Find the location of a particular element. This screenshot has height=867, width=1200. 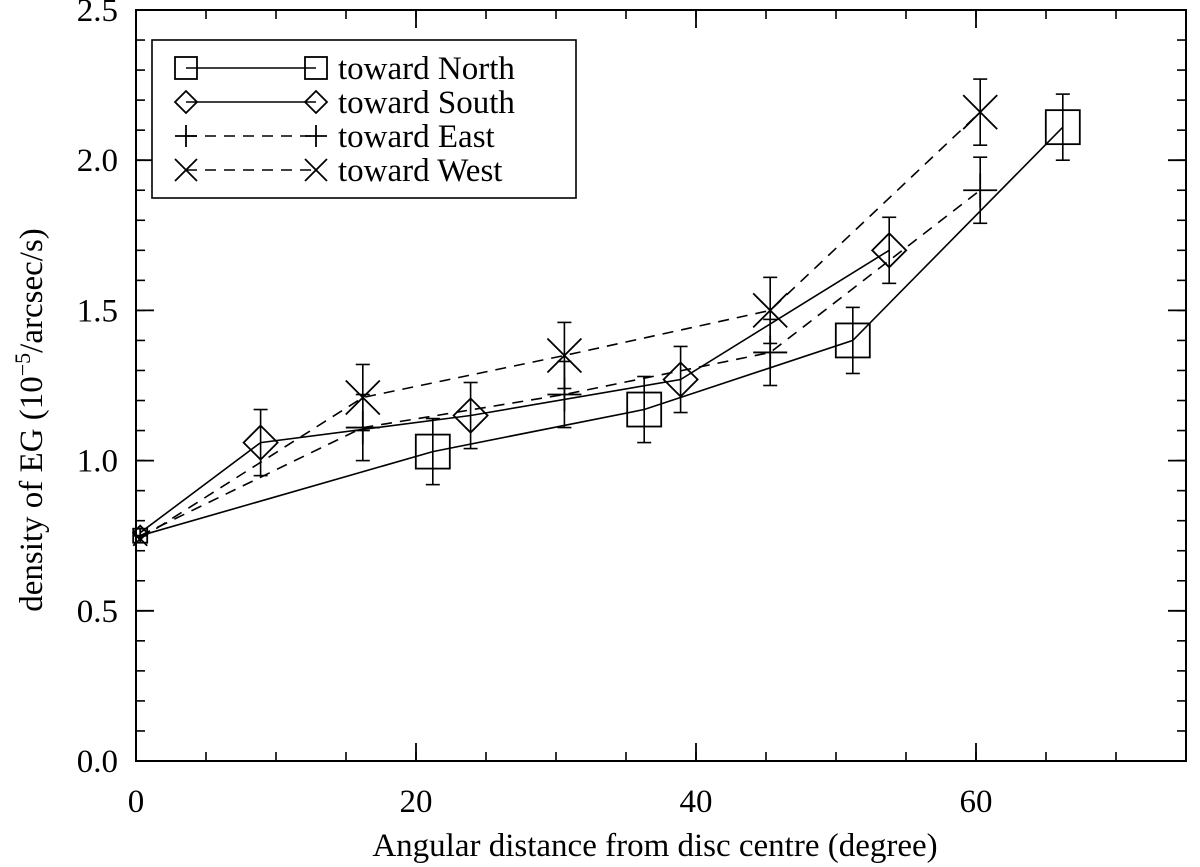

y-tick-label: 2.0 is located at coordinates (97, 161).